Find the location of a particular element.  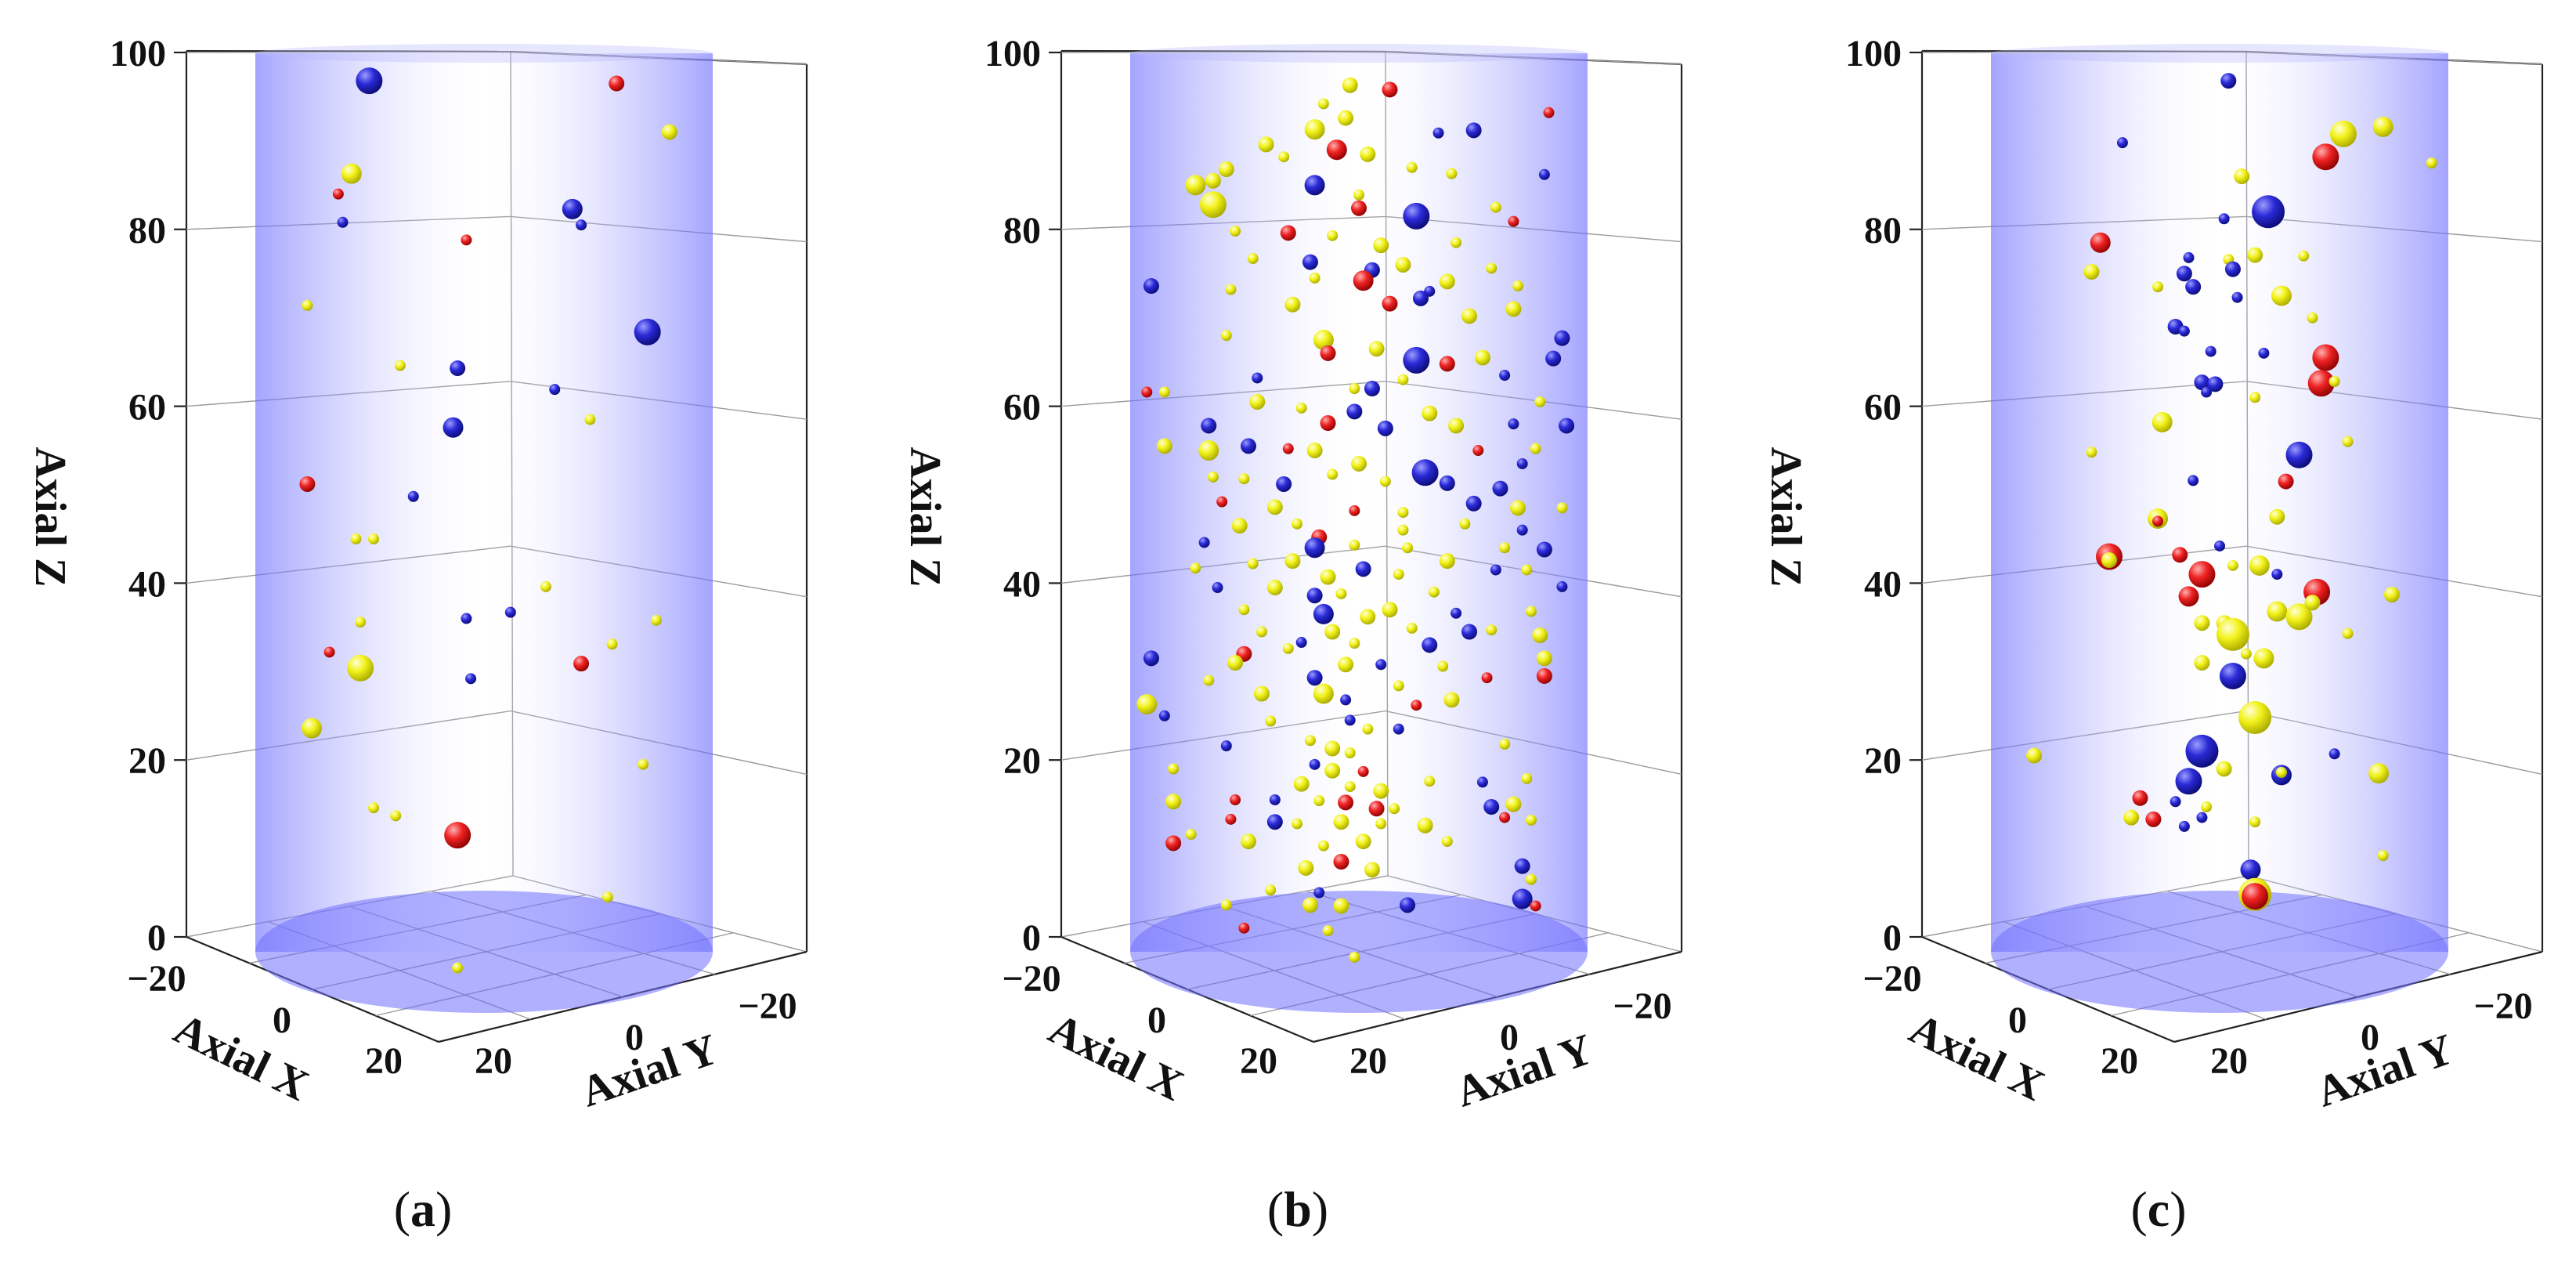

x-tick-label: −20 is located at coordinates (1891, 979).